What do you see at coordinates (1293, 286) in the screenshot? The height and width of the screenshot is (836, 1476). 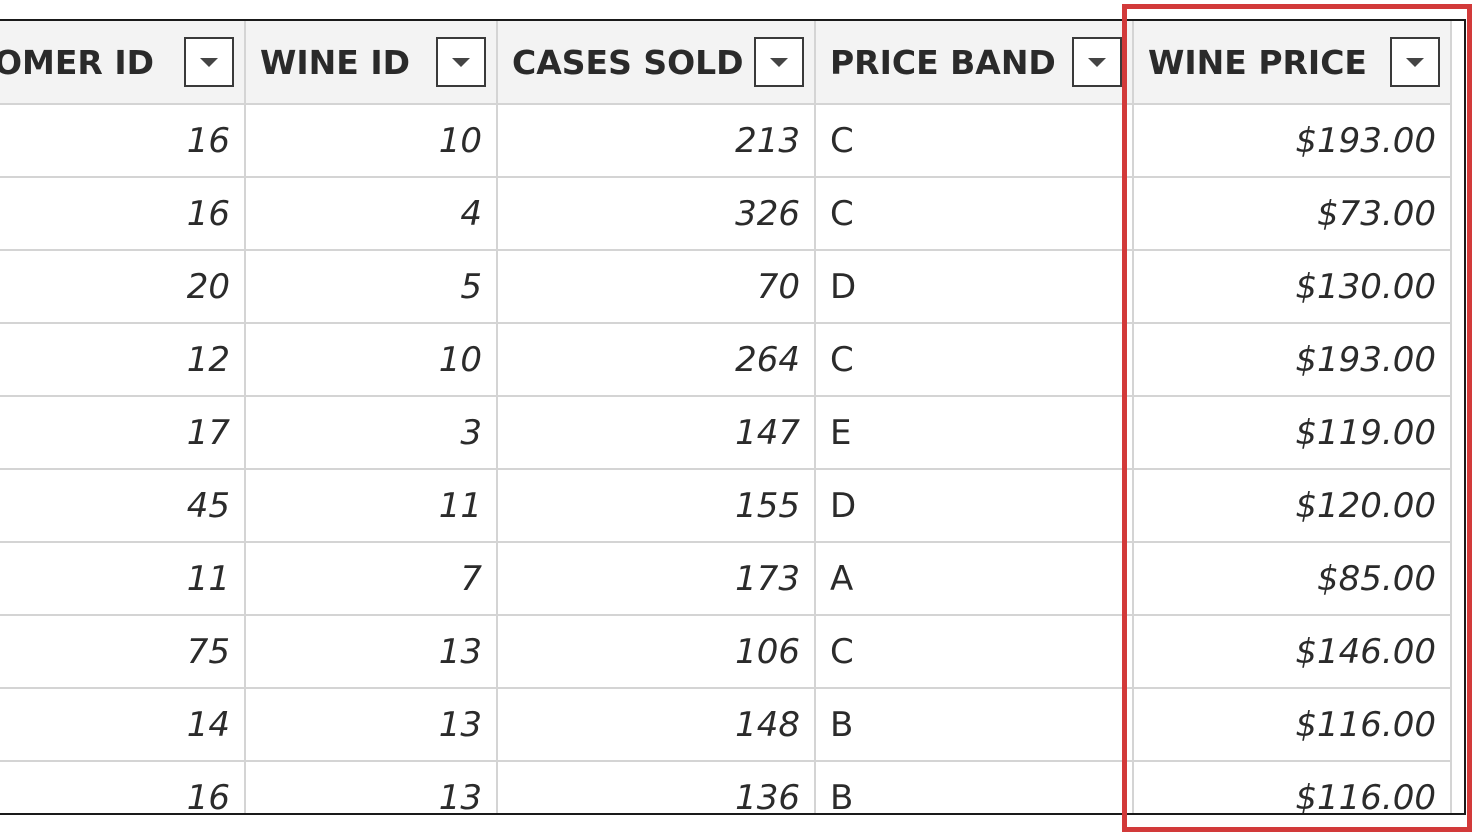 I see `table-cell: $130.00` at bounding box center [1293, 286].